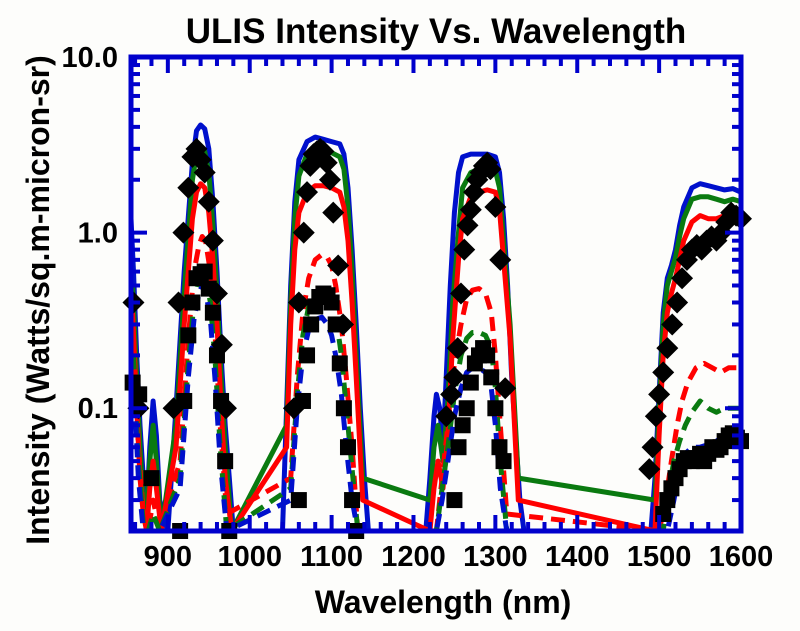  Describe the element at coordinates (168, 557) in the screenshot. I see `x-tick-label: 900` at that location.